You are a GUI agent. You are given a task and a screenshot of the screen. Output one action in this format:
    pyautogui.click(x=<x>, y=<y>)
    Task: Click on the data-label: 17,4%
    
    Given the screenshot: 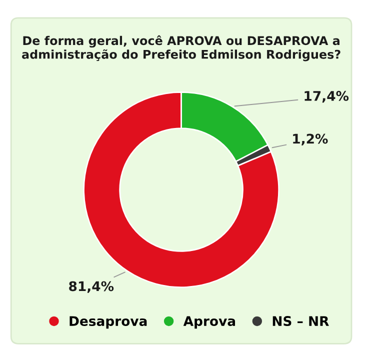 What is the action you would take?
    pyautogui.click(x=326, y=96)
    